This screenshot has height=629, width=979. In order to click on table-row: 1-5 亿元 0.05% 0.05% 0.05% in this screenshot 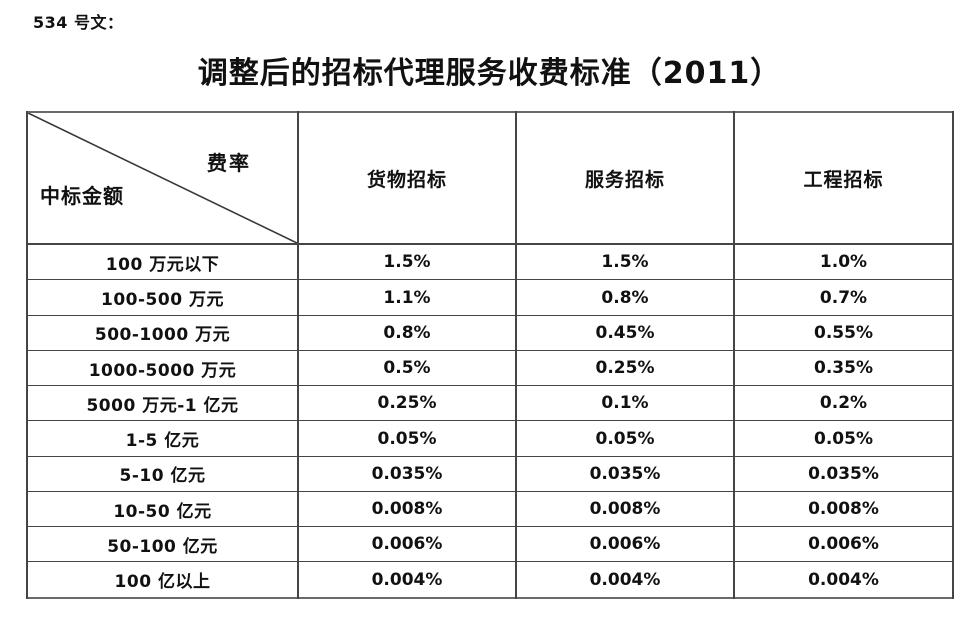, I will do `click(490, 438)`.